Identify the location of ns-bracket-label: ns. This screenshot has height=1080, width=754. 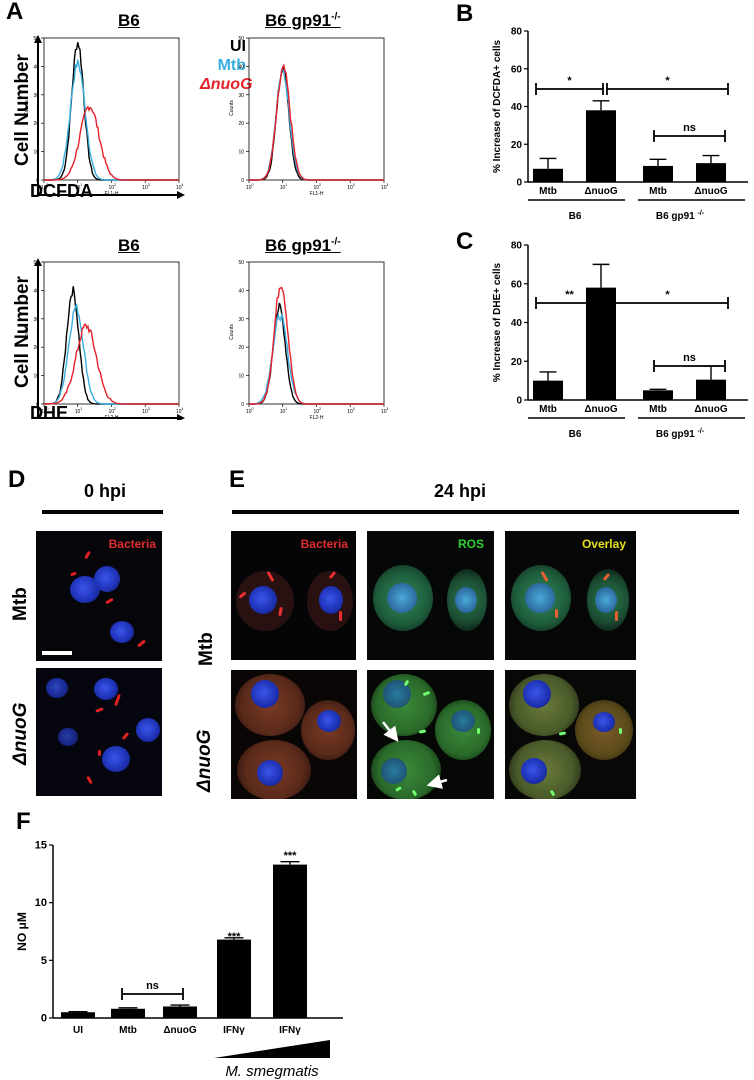
(689, 128).